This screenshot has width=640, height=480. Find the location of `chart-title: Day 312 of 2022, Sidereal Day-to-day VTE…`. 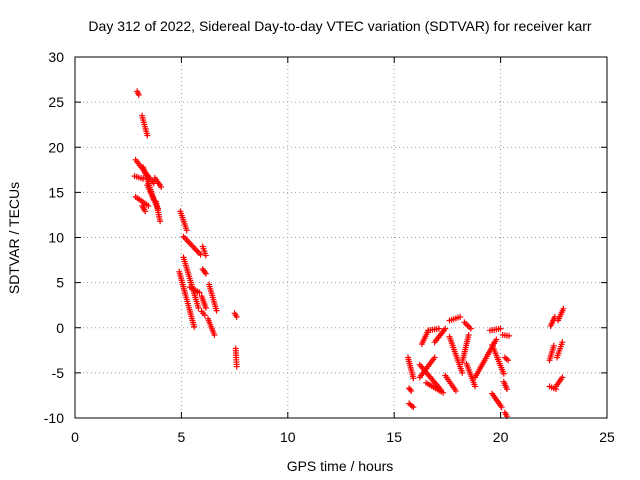

chart-title: Day 312 of 2022, Sidereal Day-to-day VTE… is located at coordinates (339, 26).